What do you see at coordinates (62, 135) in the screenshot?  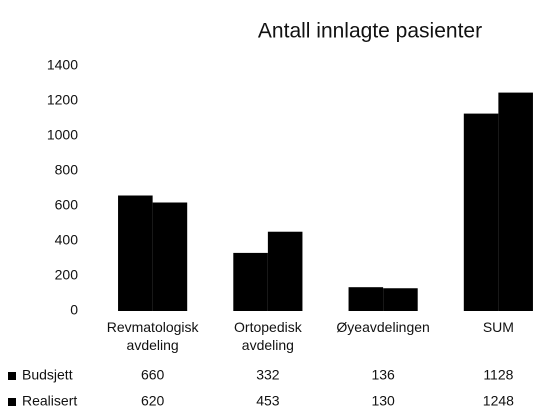 I see `y-tick-label: 1000` at bounding box center [62, 135].